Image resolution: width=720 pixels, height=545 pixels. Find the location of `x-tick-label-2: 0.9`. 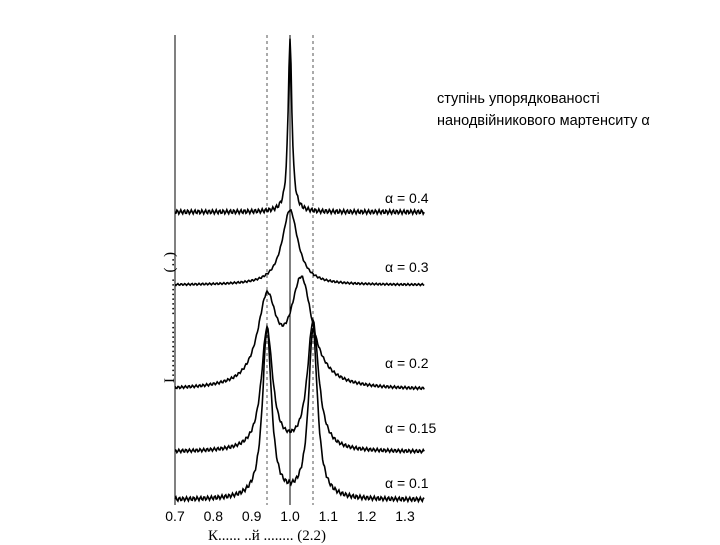

x-tick-label-2: 0.9 is located at coordinates (252, 516).